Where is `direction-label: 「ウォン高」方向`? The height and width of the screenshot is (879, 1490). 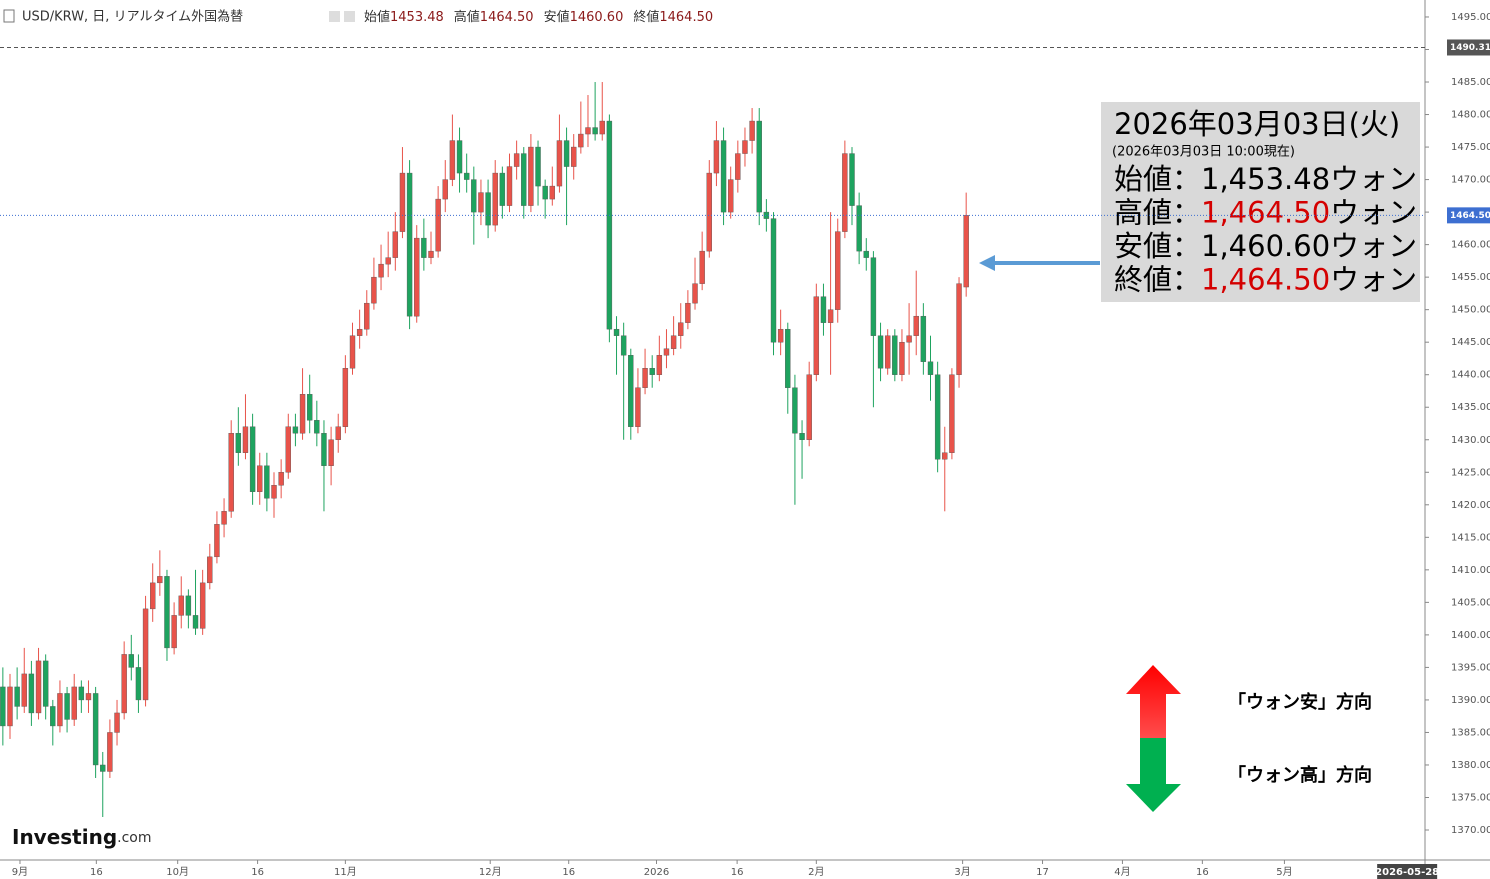
direction-label: 「ウォン高」方向 is located at coordinates (1300, 775).